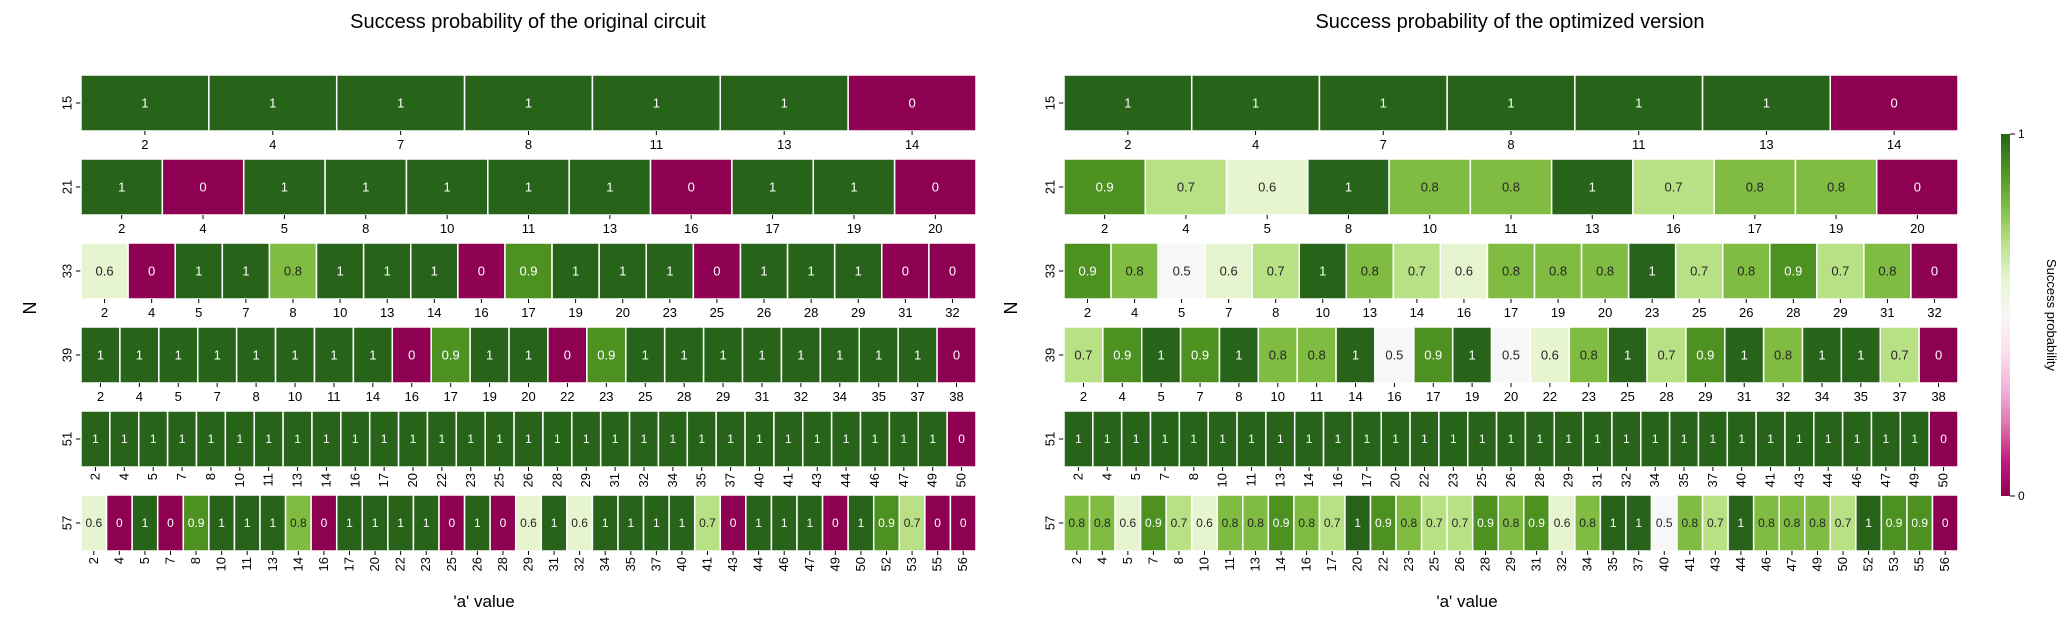 The image size is (2066, 617). I want to click on left-col-label-N39-a28: 28, so click(684, 396).